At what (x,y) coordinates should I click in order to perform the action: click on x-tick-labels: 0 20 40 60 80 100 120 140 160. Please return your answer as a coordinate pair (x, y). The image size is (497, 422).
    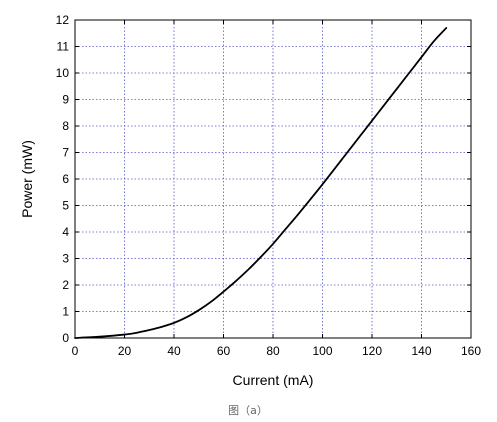
    Looking at the image, I should click on (277, 351).